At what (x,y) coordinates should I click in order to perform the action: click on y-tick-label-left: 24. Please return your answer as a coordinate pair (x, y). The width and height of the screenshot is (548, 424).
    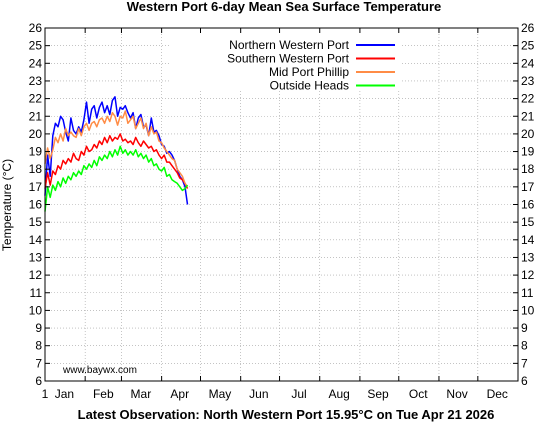
    Looking at the image, I should click on (36, 63).